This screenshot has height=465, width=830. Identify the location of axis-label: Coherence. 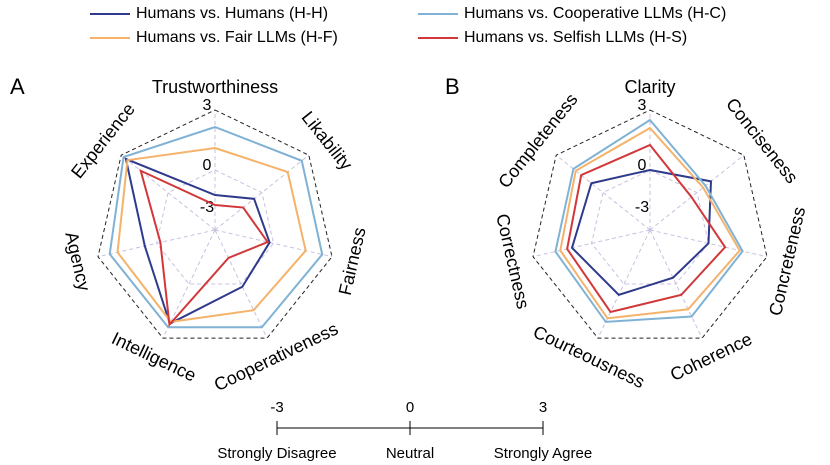
(711, 357).